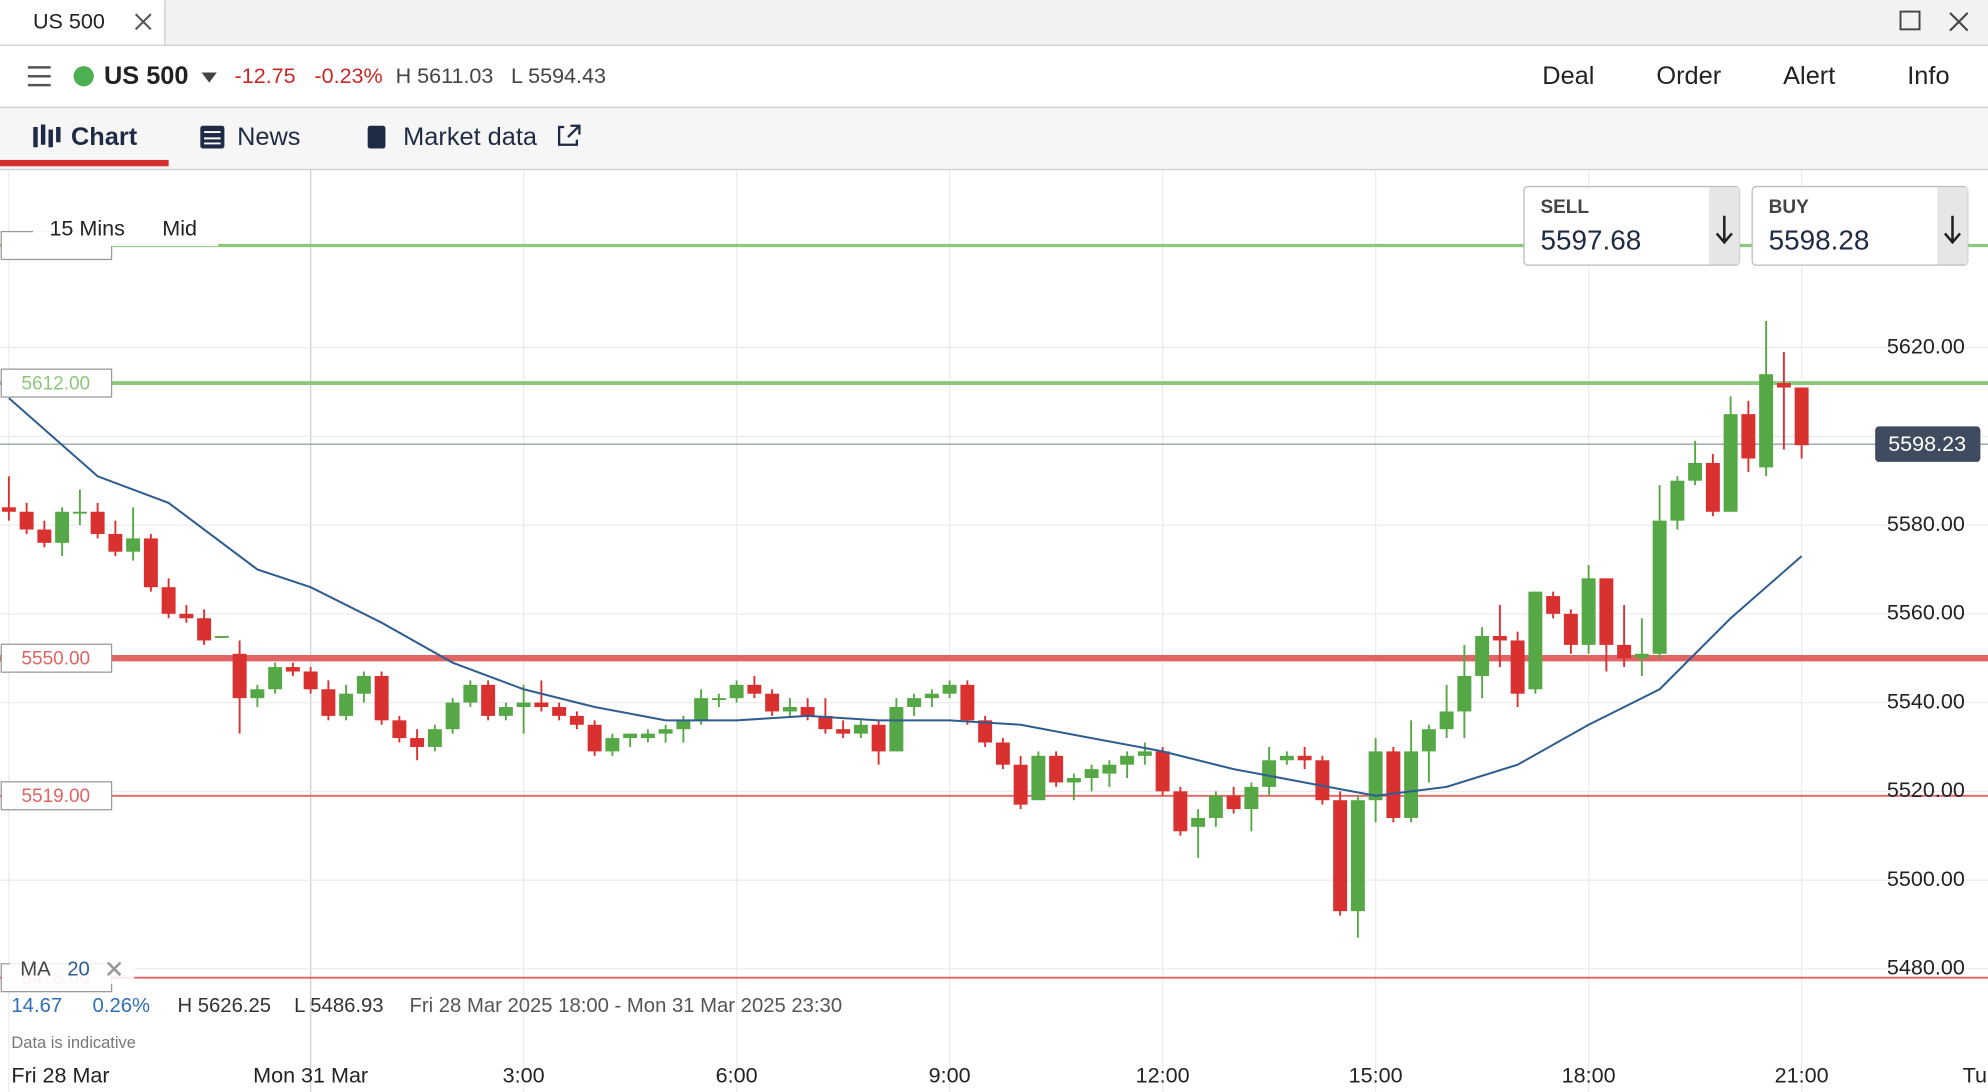  I want to click on alert: Alert, so click(1809, 76).